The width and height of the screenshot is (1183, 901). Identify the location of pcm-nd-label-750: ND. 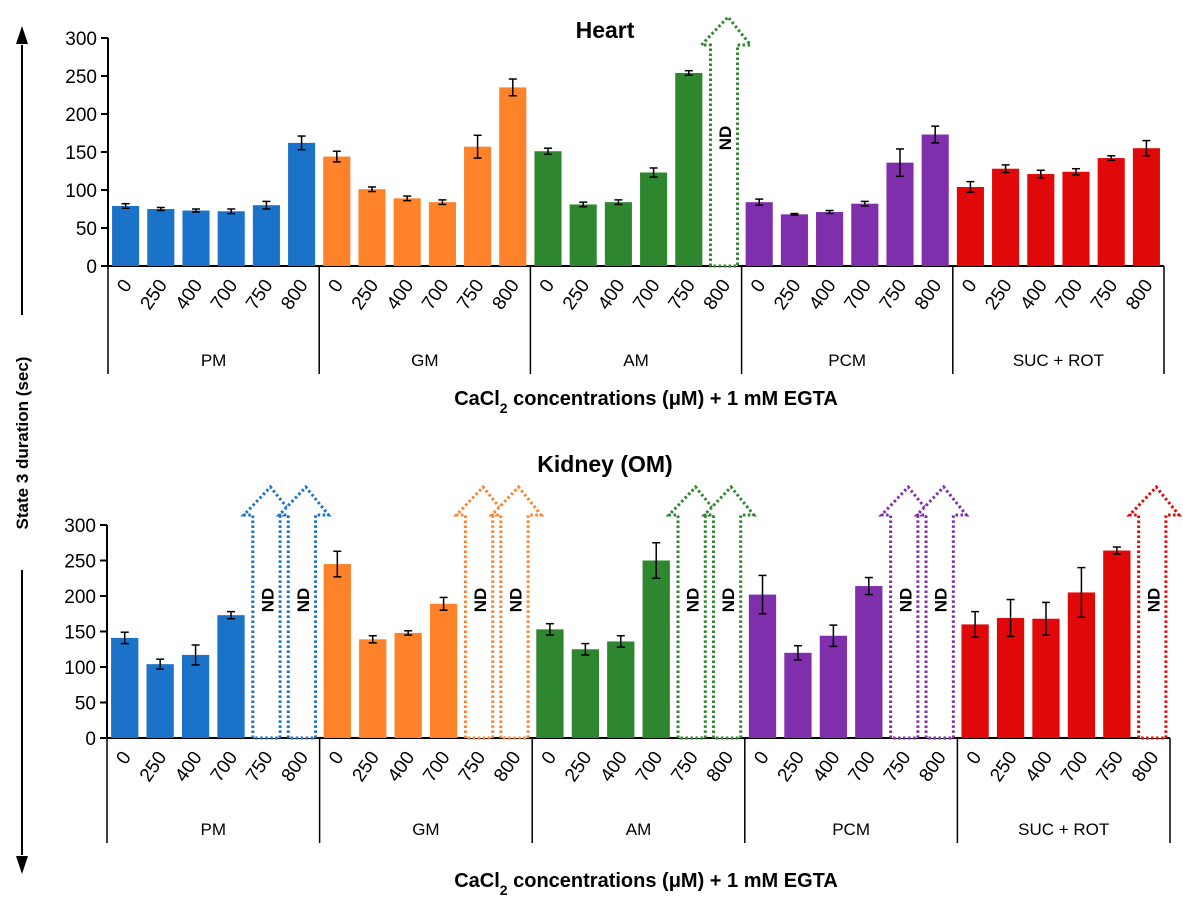
(905, 600).